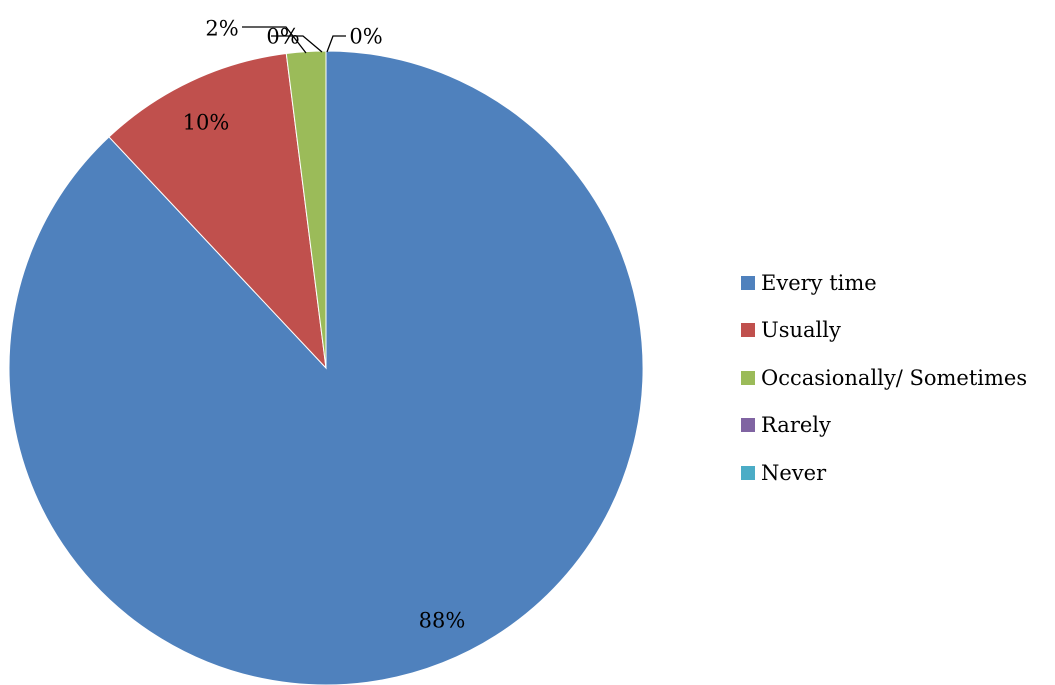 This screenshot has height=685, width=1055. What do you see at coordinates (884, 331) in the screenshot?
I see `legend-item-usually: Usually` at bounding box center [884, 331].